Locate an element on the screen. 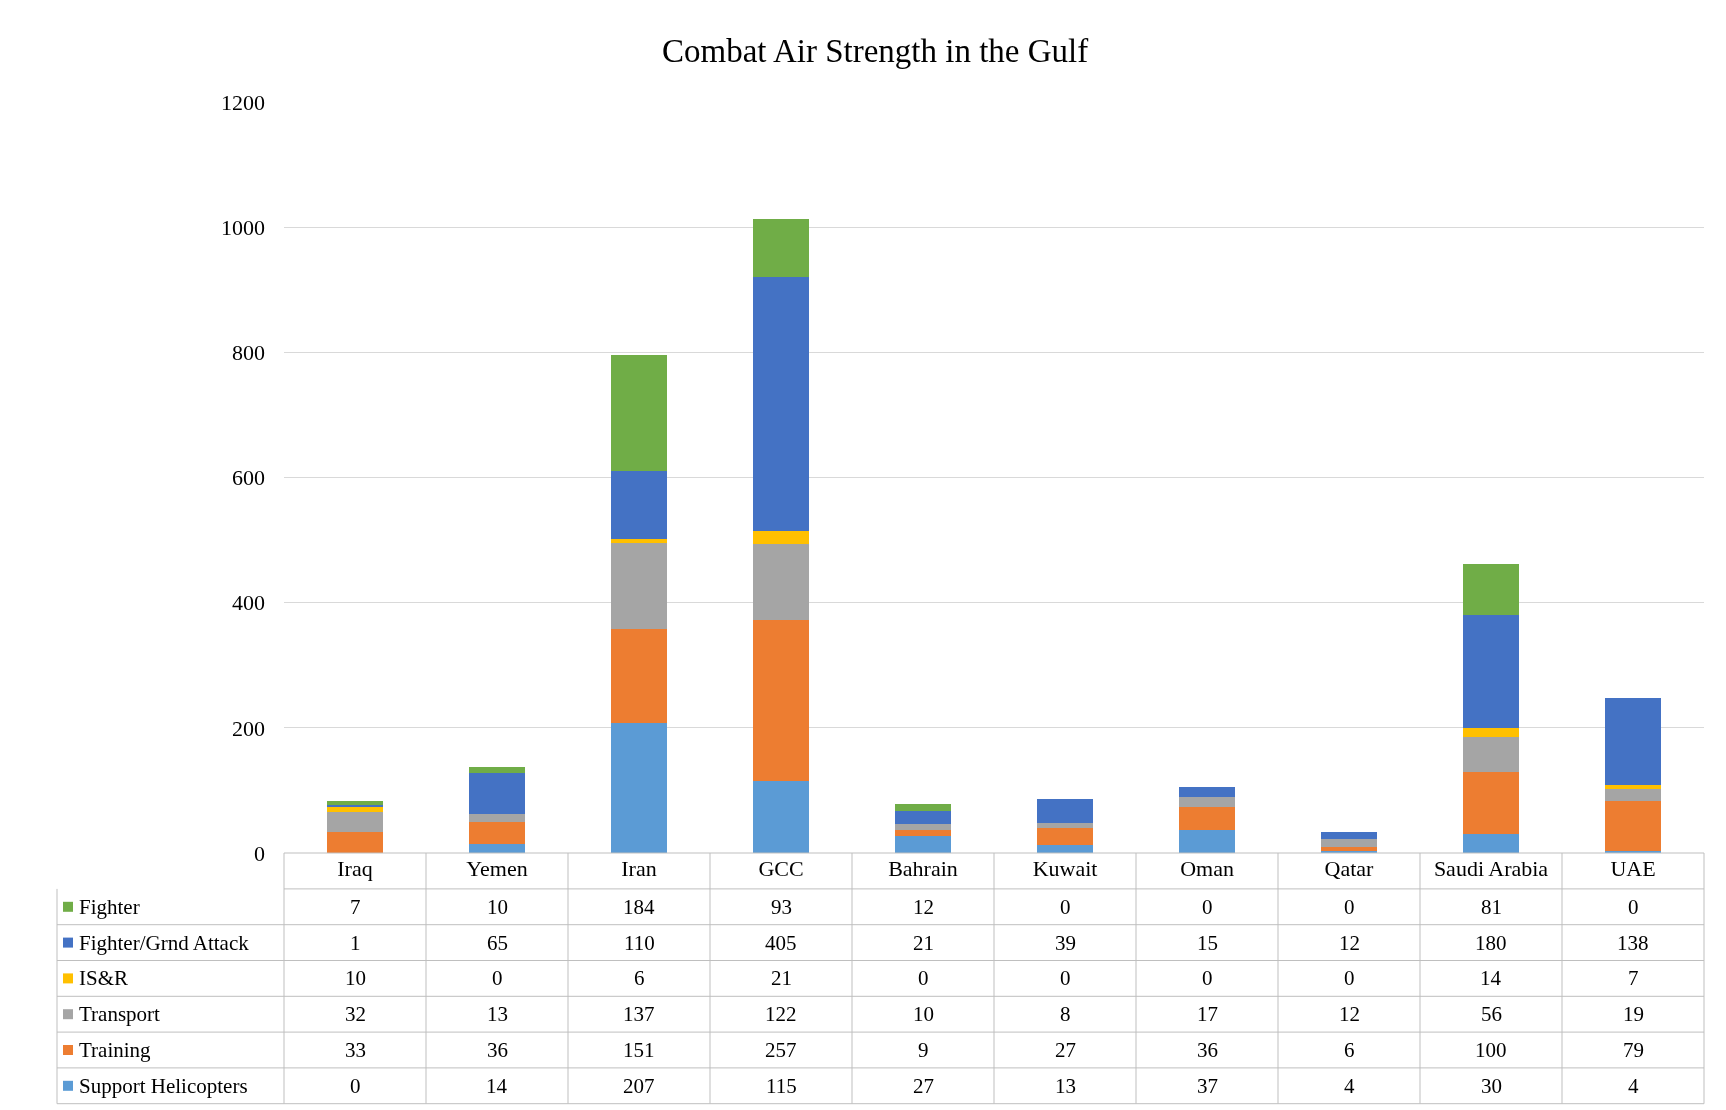 The width and height of the screenshot is (1726, 1110). y-tick-label: 800 is located at coordinates (248, 353).